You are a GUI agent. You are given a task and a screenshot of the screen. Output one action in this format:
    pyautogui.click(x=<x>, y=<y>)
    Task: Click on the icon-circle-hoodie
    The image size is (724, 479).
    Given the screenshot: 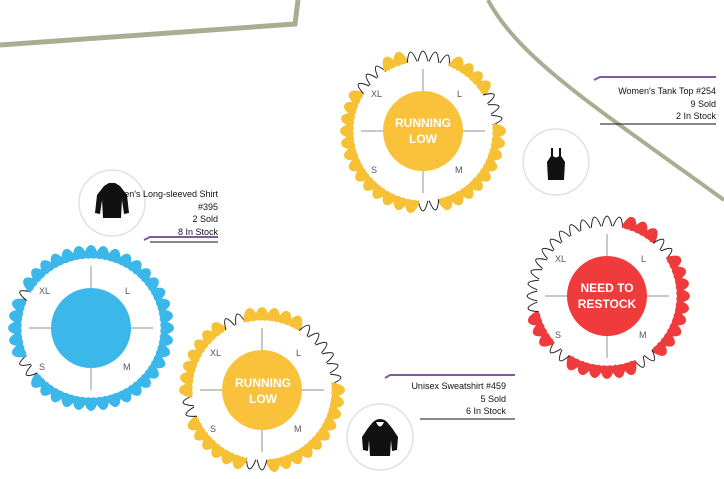 What is the action you would take?
    pyautogui.click(x=380, y=437)
    